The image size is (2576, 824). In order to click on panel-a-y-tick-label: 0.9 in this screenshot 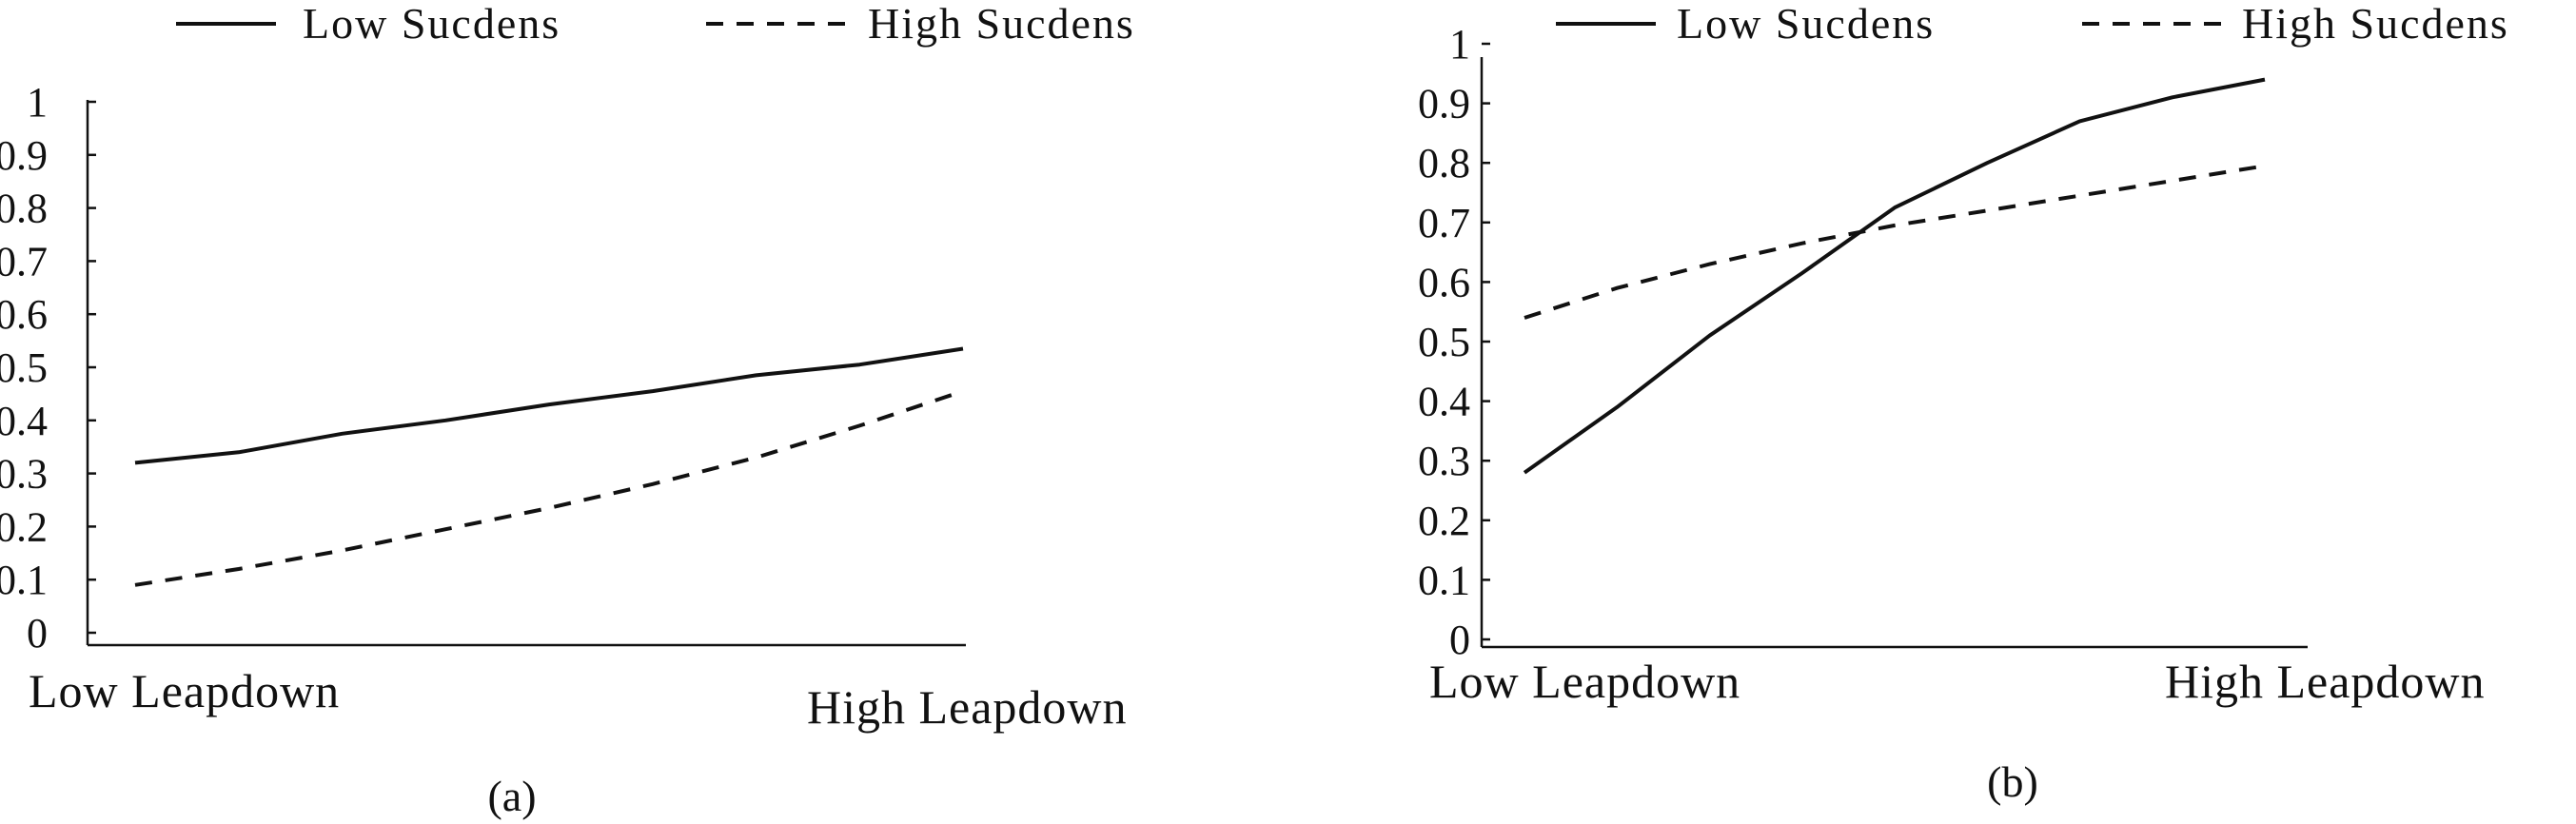, I will do `click(24, 155)`.